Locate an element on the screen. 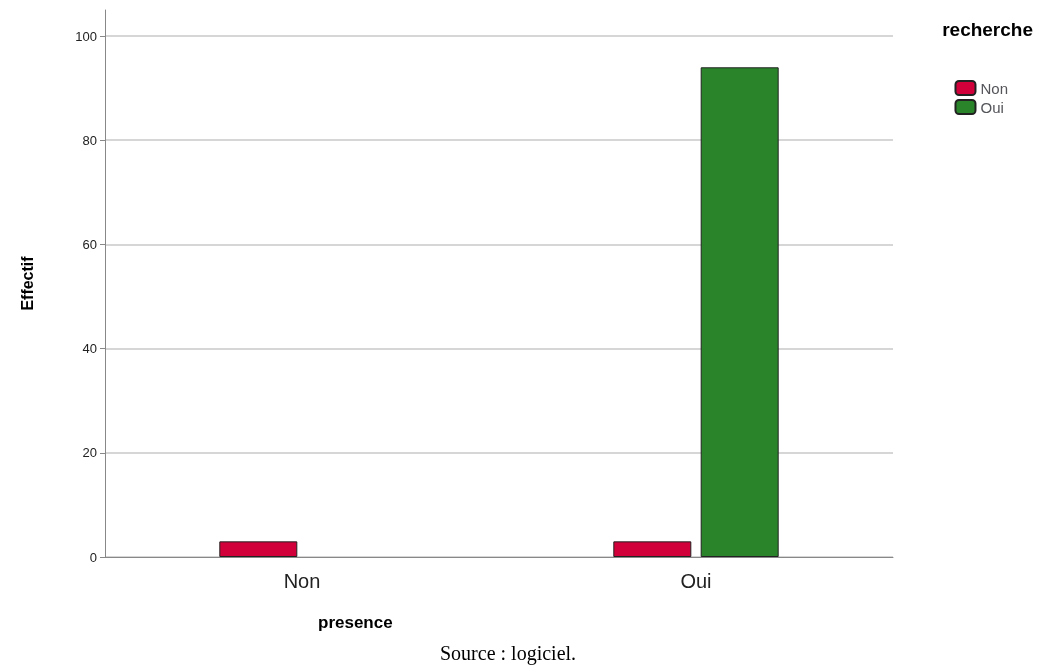 The width and height of the screenshot is (1053, 671). y-tick-label: 80 is located at coordinates (89, 140).